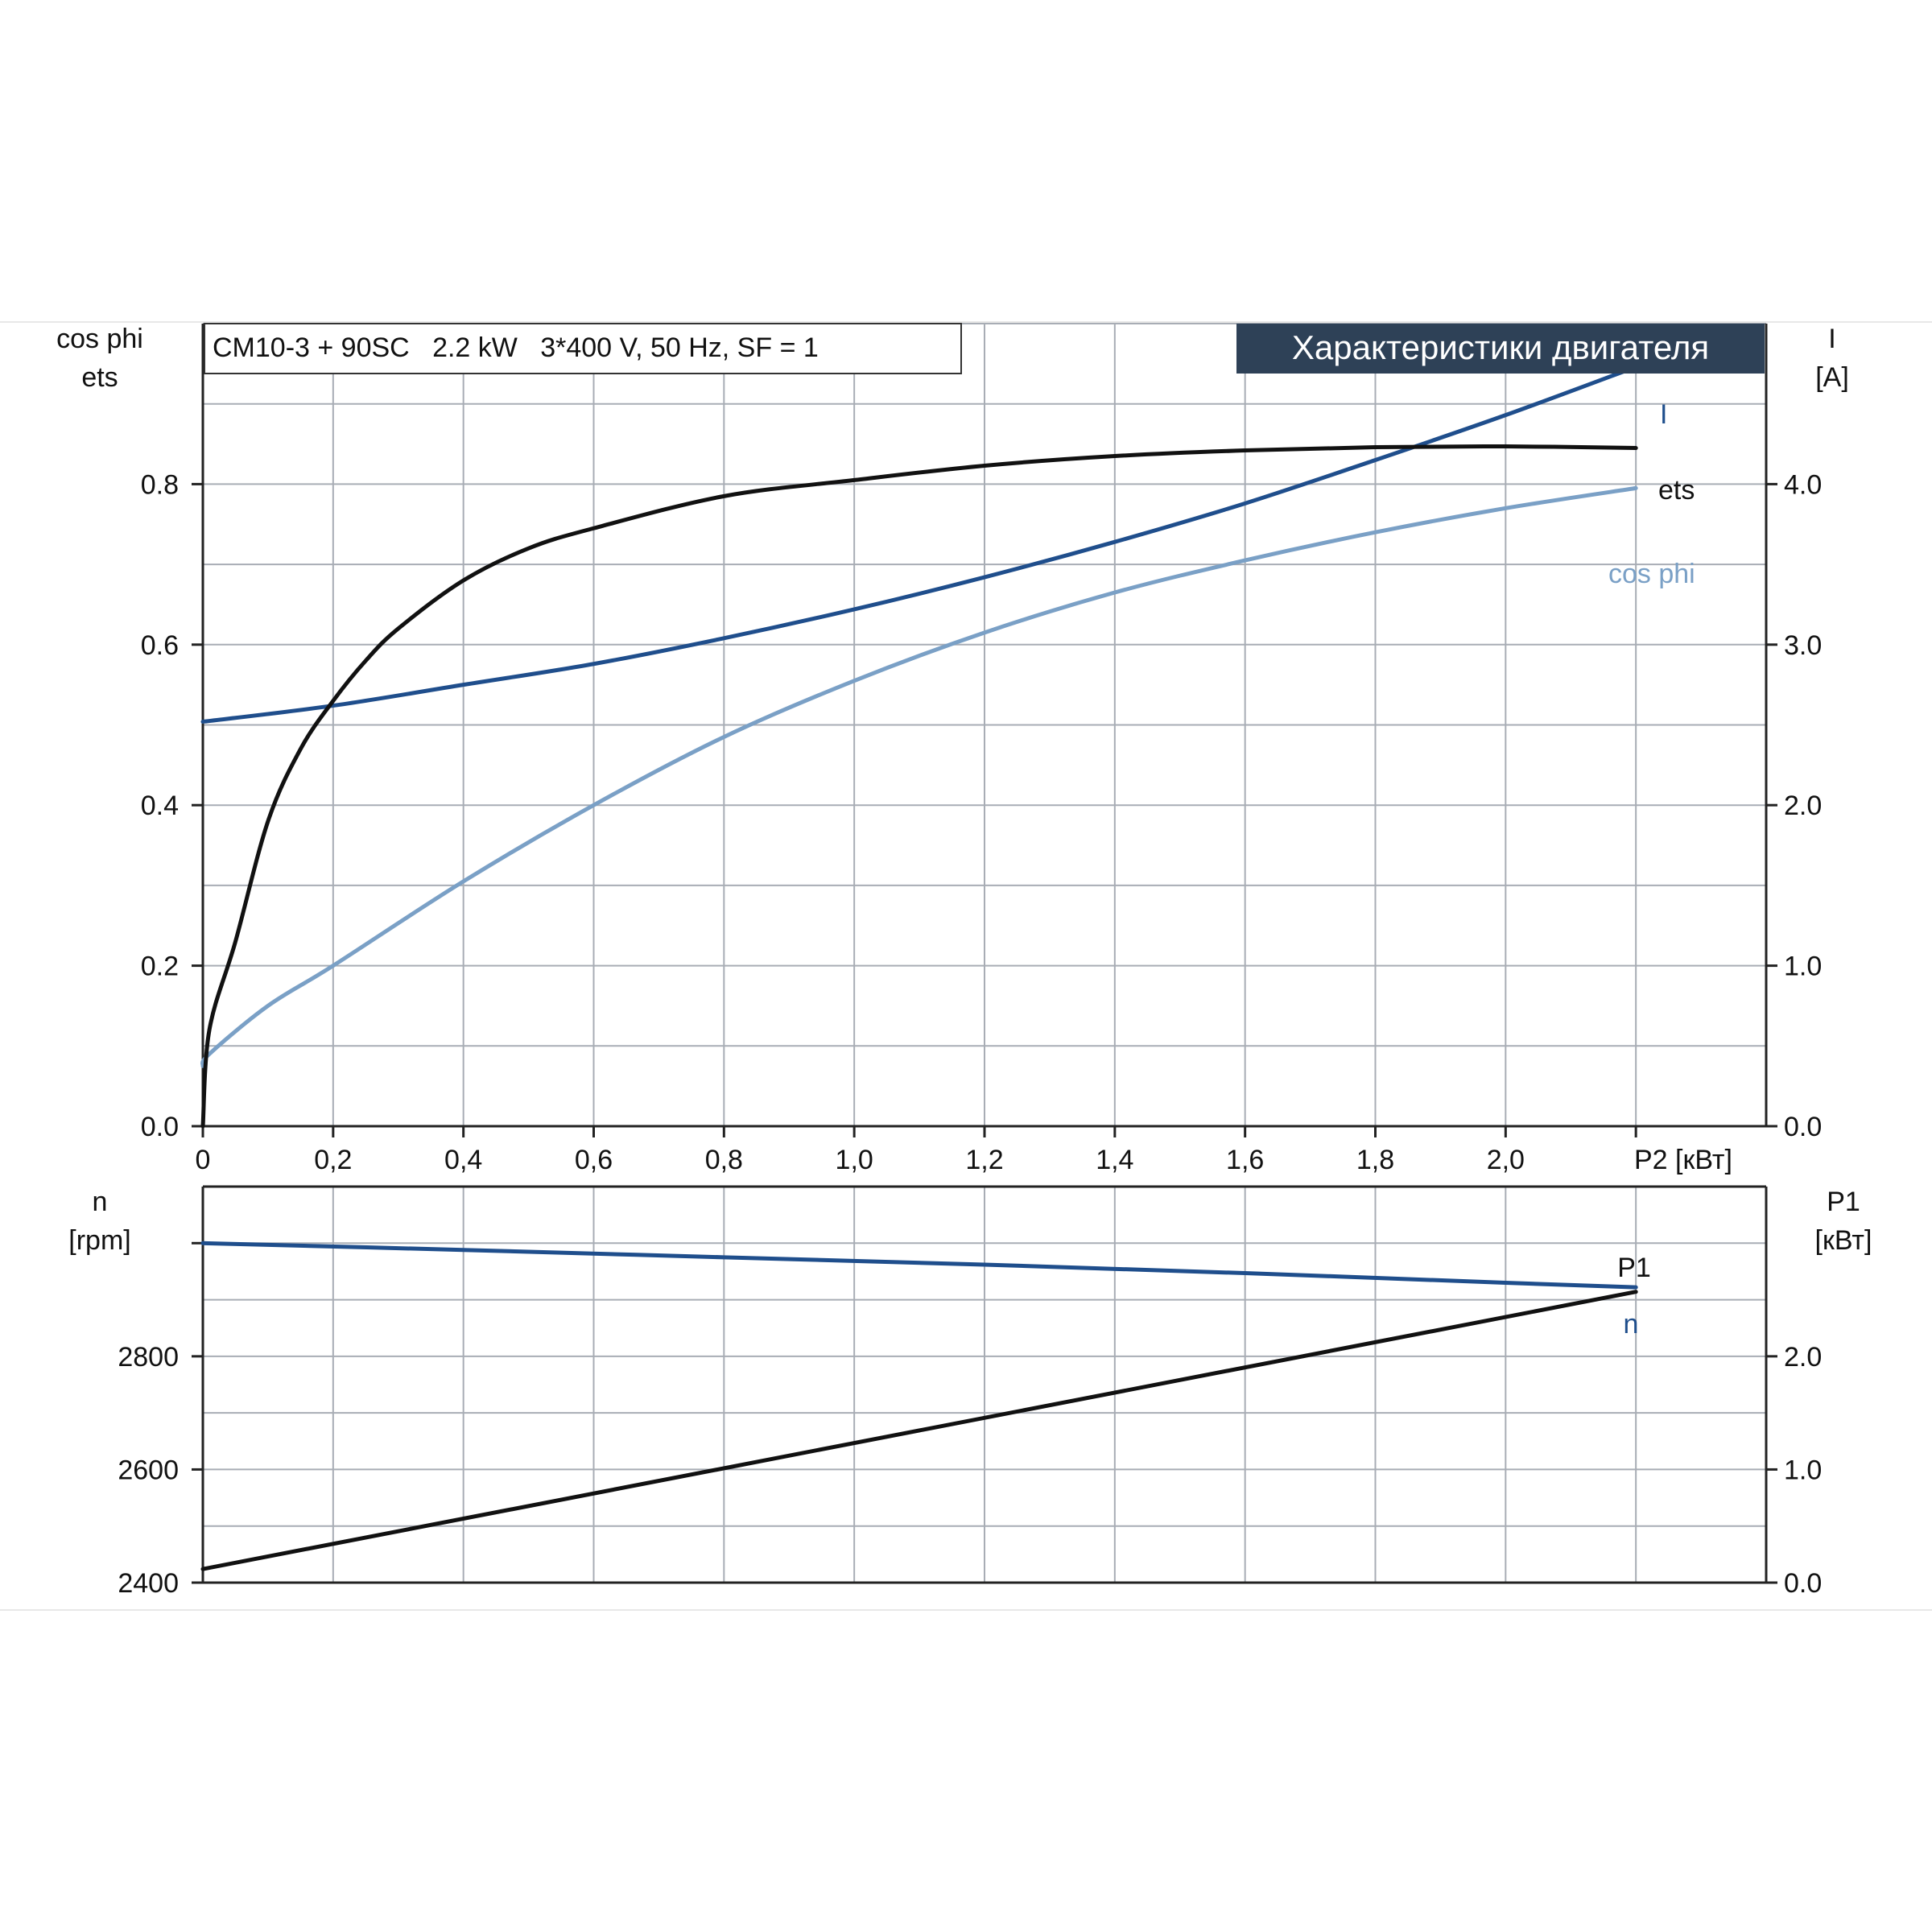 This screenshot has width=1932, height=1932. I want to click on bottom-left-axis-label-n: n, so click(100, 1202).